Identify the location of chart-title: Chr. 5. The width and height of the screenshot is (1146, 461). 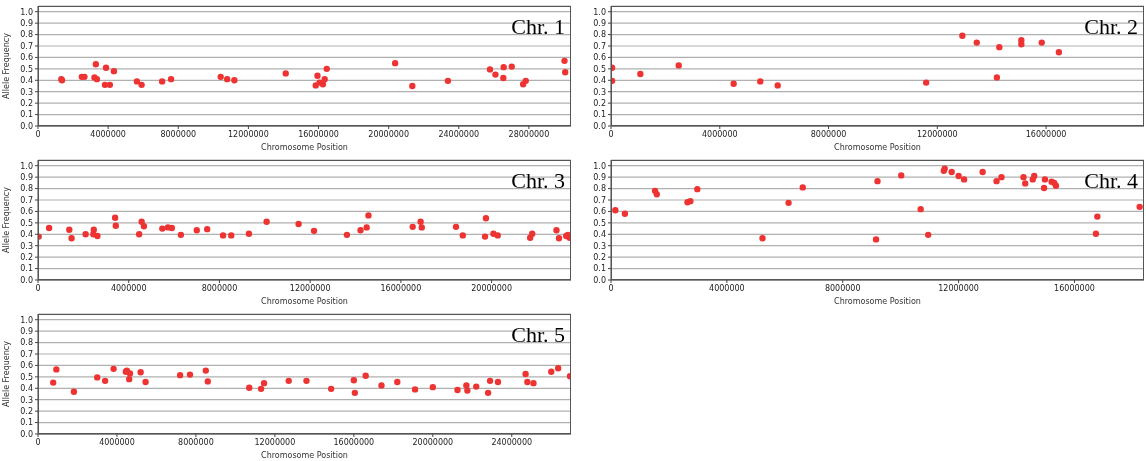
(538, 335).